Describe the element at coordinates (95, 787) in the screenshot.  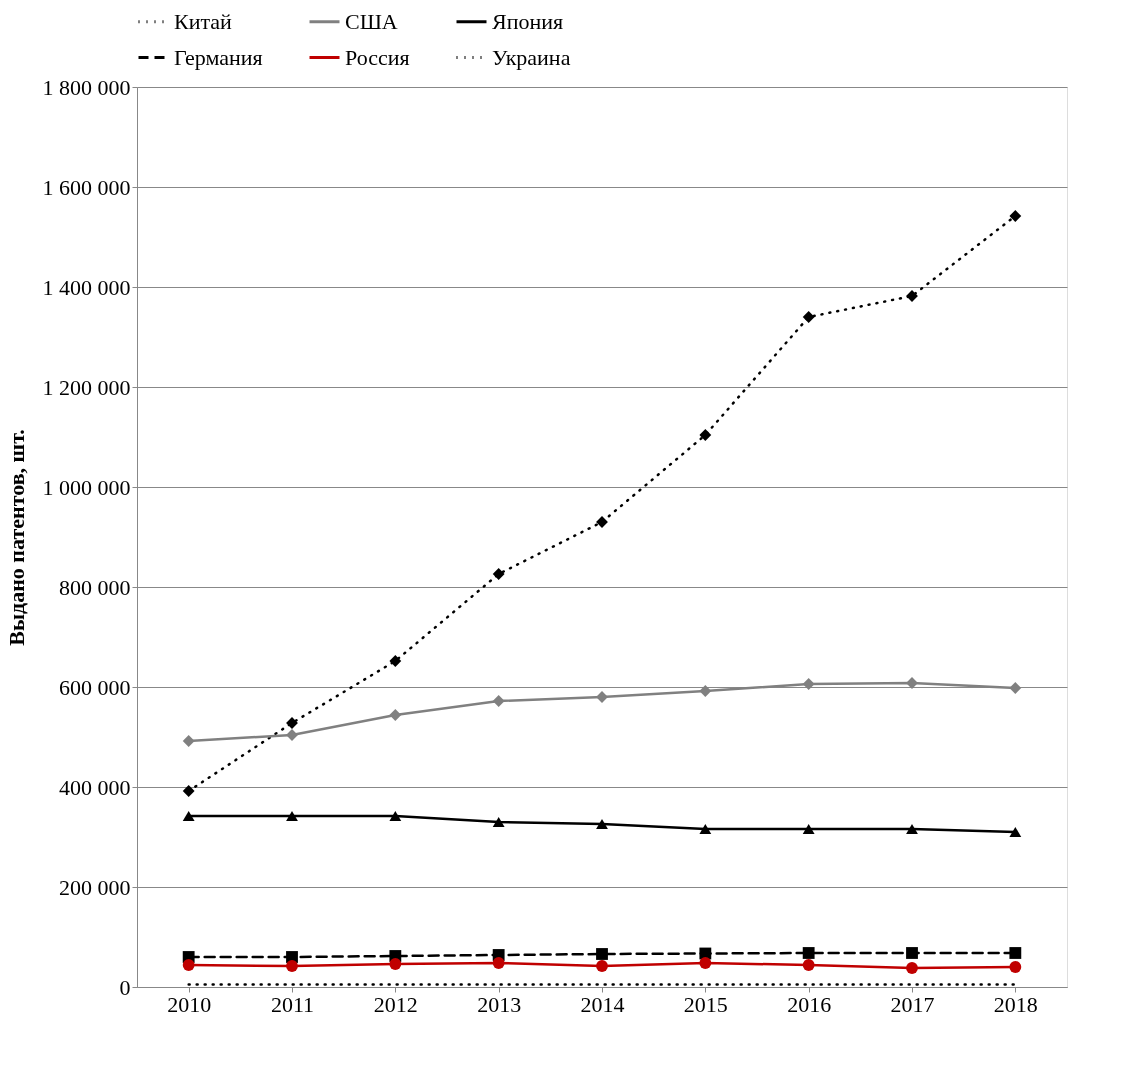
I see `y-tick-label: 400 000` at that location.